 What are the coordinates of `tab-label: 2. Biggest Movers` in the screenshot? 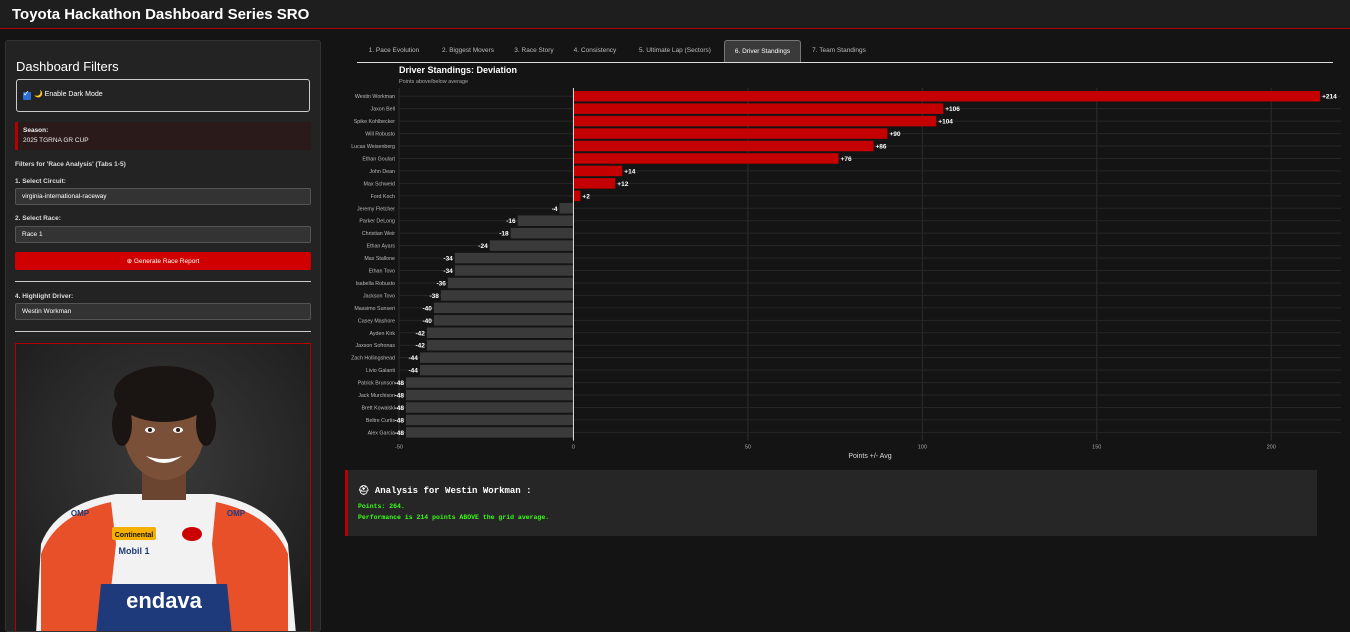 It's located at (468, 50).